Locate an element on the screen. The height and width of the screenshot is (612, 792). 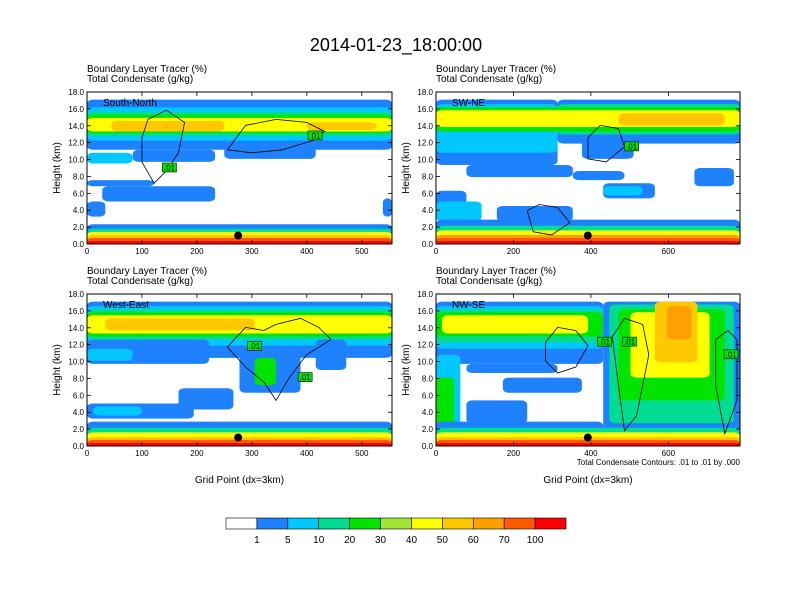
panel-label: West-East is located at coordinates (126, 305).